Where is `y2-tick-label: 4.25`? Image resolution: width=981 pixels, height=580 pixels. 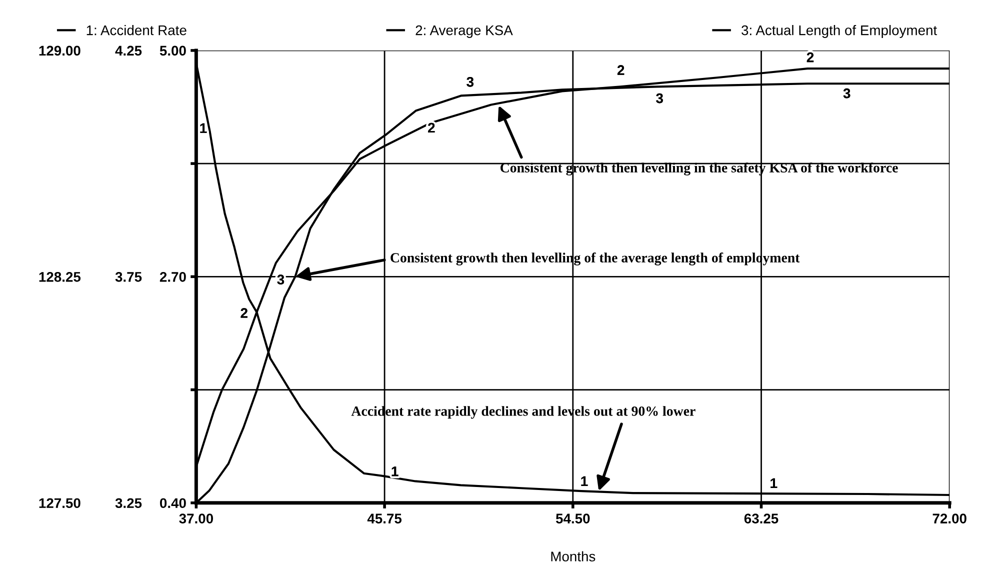 y2-tick-label: 4.25 is located at coordinates (128, 51).